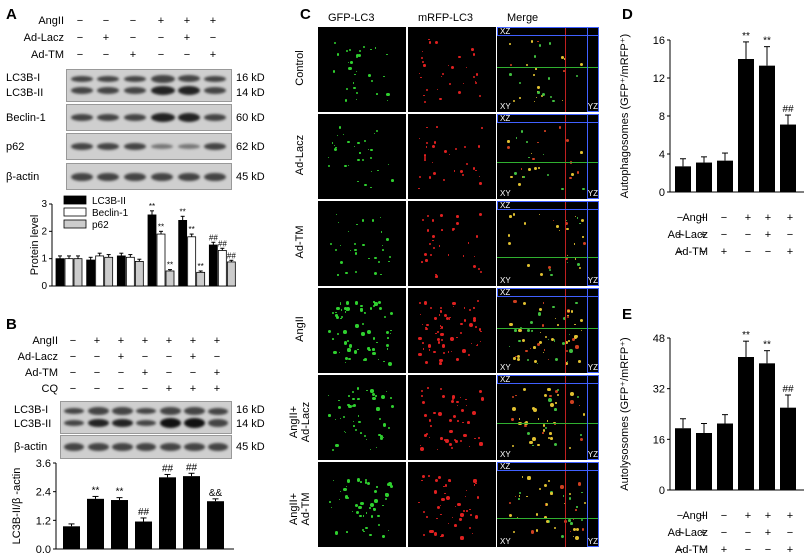 The image size is (810, 559). Describe the element at coordinates (144, 512) in the screenshot. I see `b-significance-mark: ##` at that location.